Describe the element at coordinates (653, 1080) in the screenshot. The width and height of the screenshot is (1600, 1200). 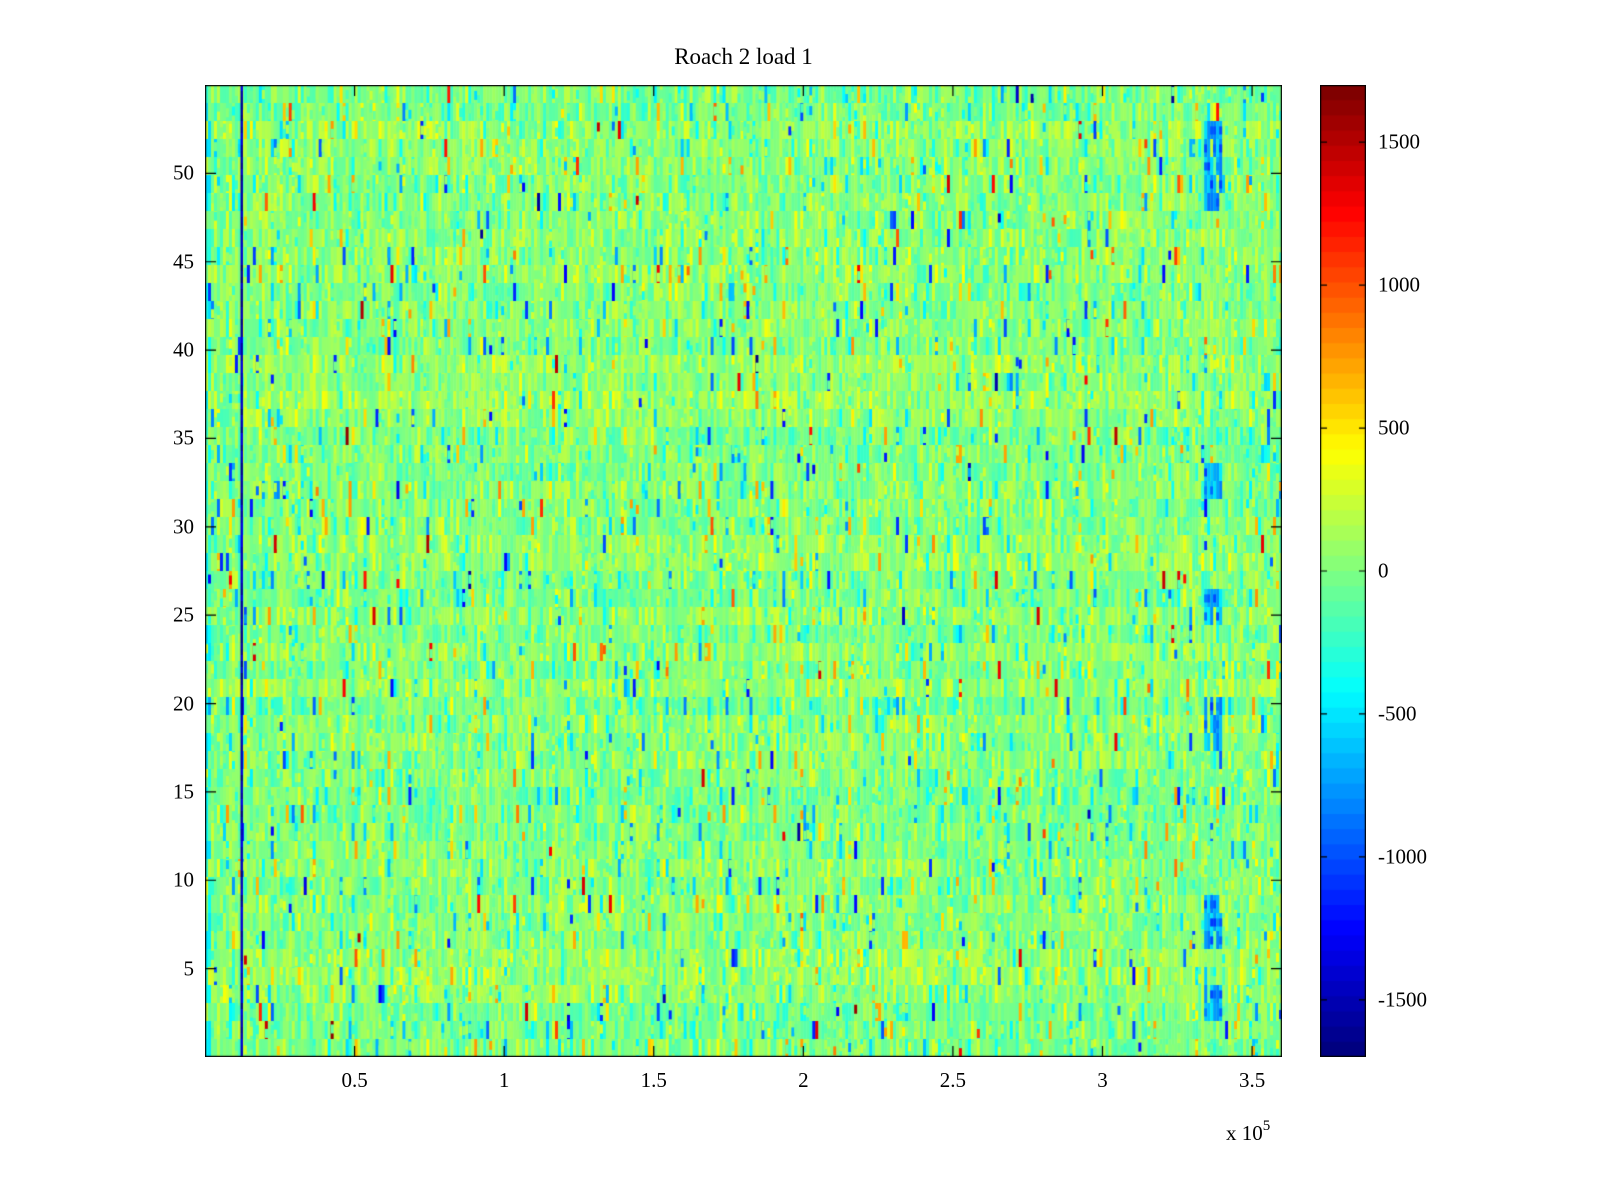
I see `x-tick-label: 1.5` at that location.